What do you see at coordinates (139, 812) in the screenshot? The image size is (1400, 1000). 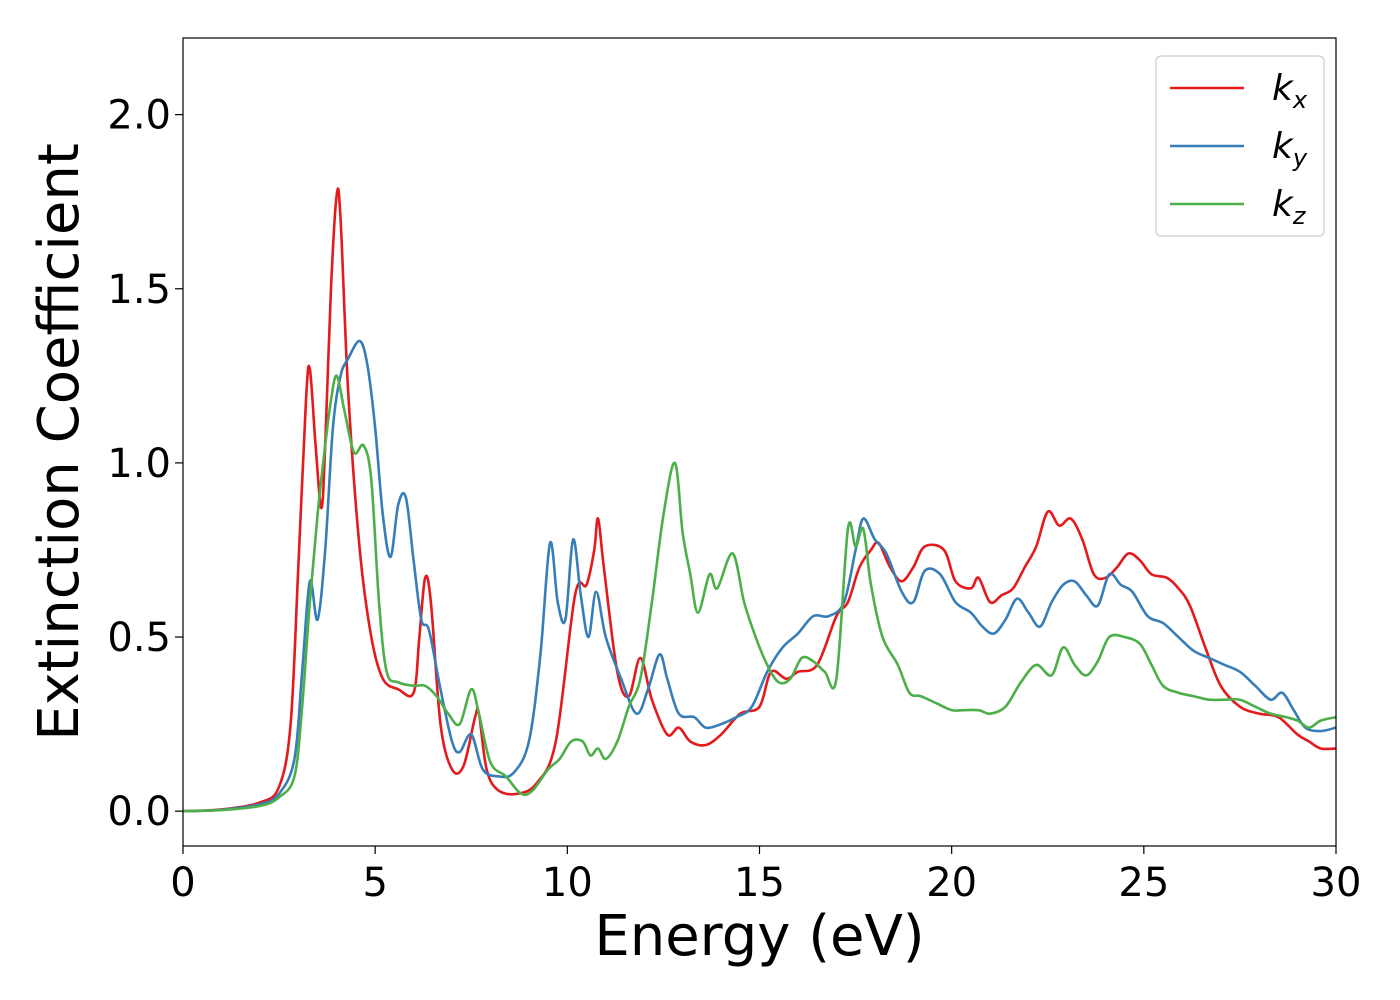 I see `y-tick-label: 0.0` at bounding box center [139, 812].